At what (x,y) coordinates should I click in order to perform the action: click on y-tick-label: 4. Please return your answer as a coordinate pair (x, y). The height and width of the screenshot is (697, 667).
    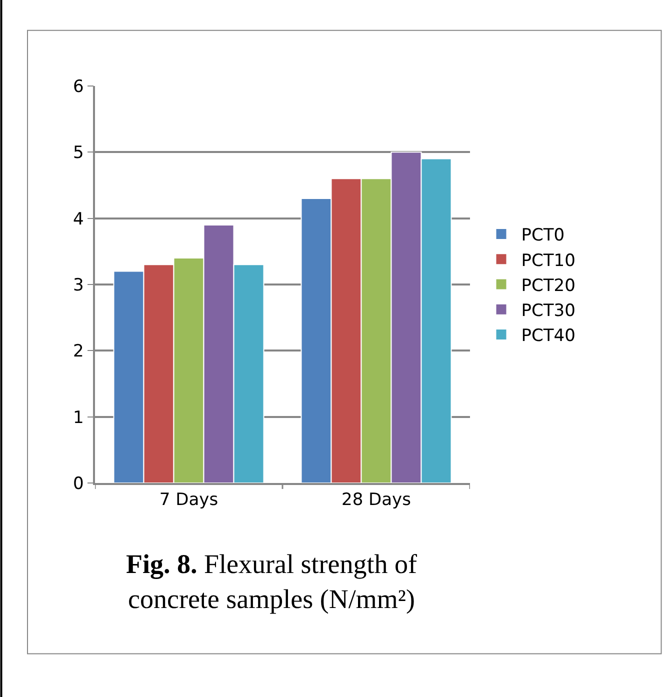
    Looking at the image, I should click on (78, 219).